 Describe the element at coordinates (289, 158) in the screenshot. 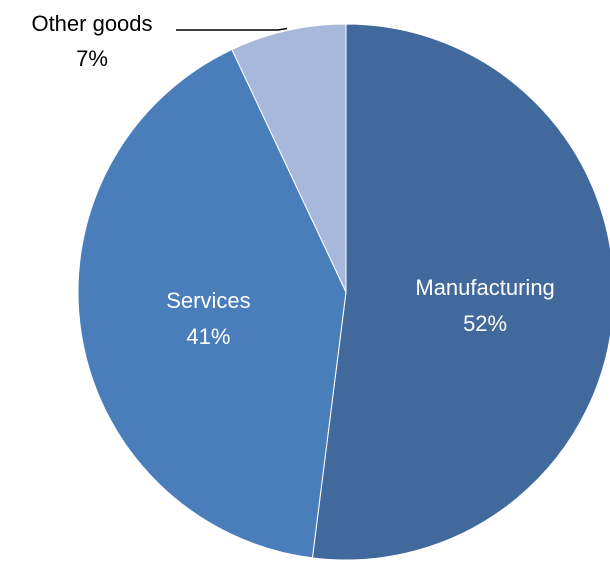

I see `pie-slice-other-goods` at that location.